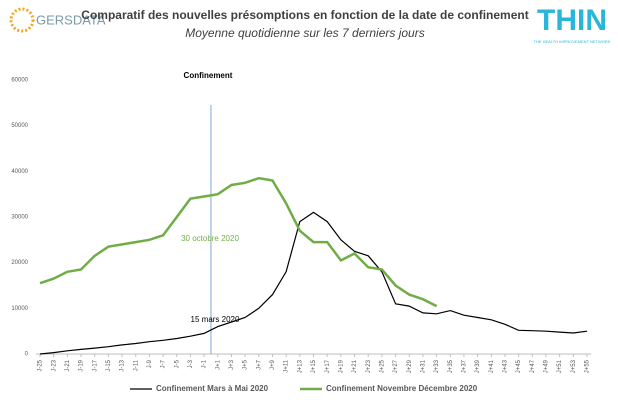 This screenshot has width=618, height=405. What do you see at coordinates (210, 238) in the screenshot?
I see `annotation: 30 octobre 2020` at bounding box center [210, 238].